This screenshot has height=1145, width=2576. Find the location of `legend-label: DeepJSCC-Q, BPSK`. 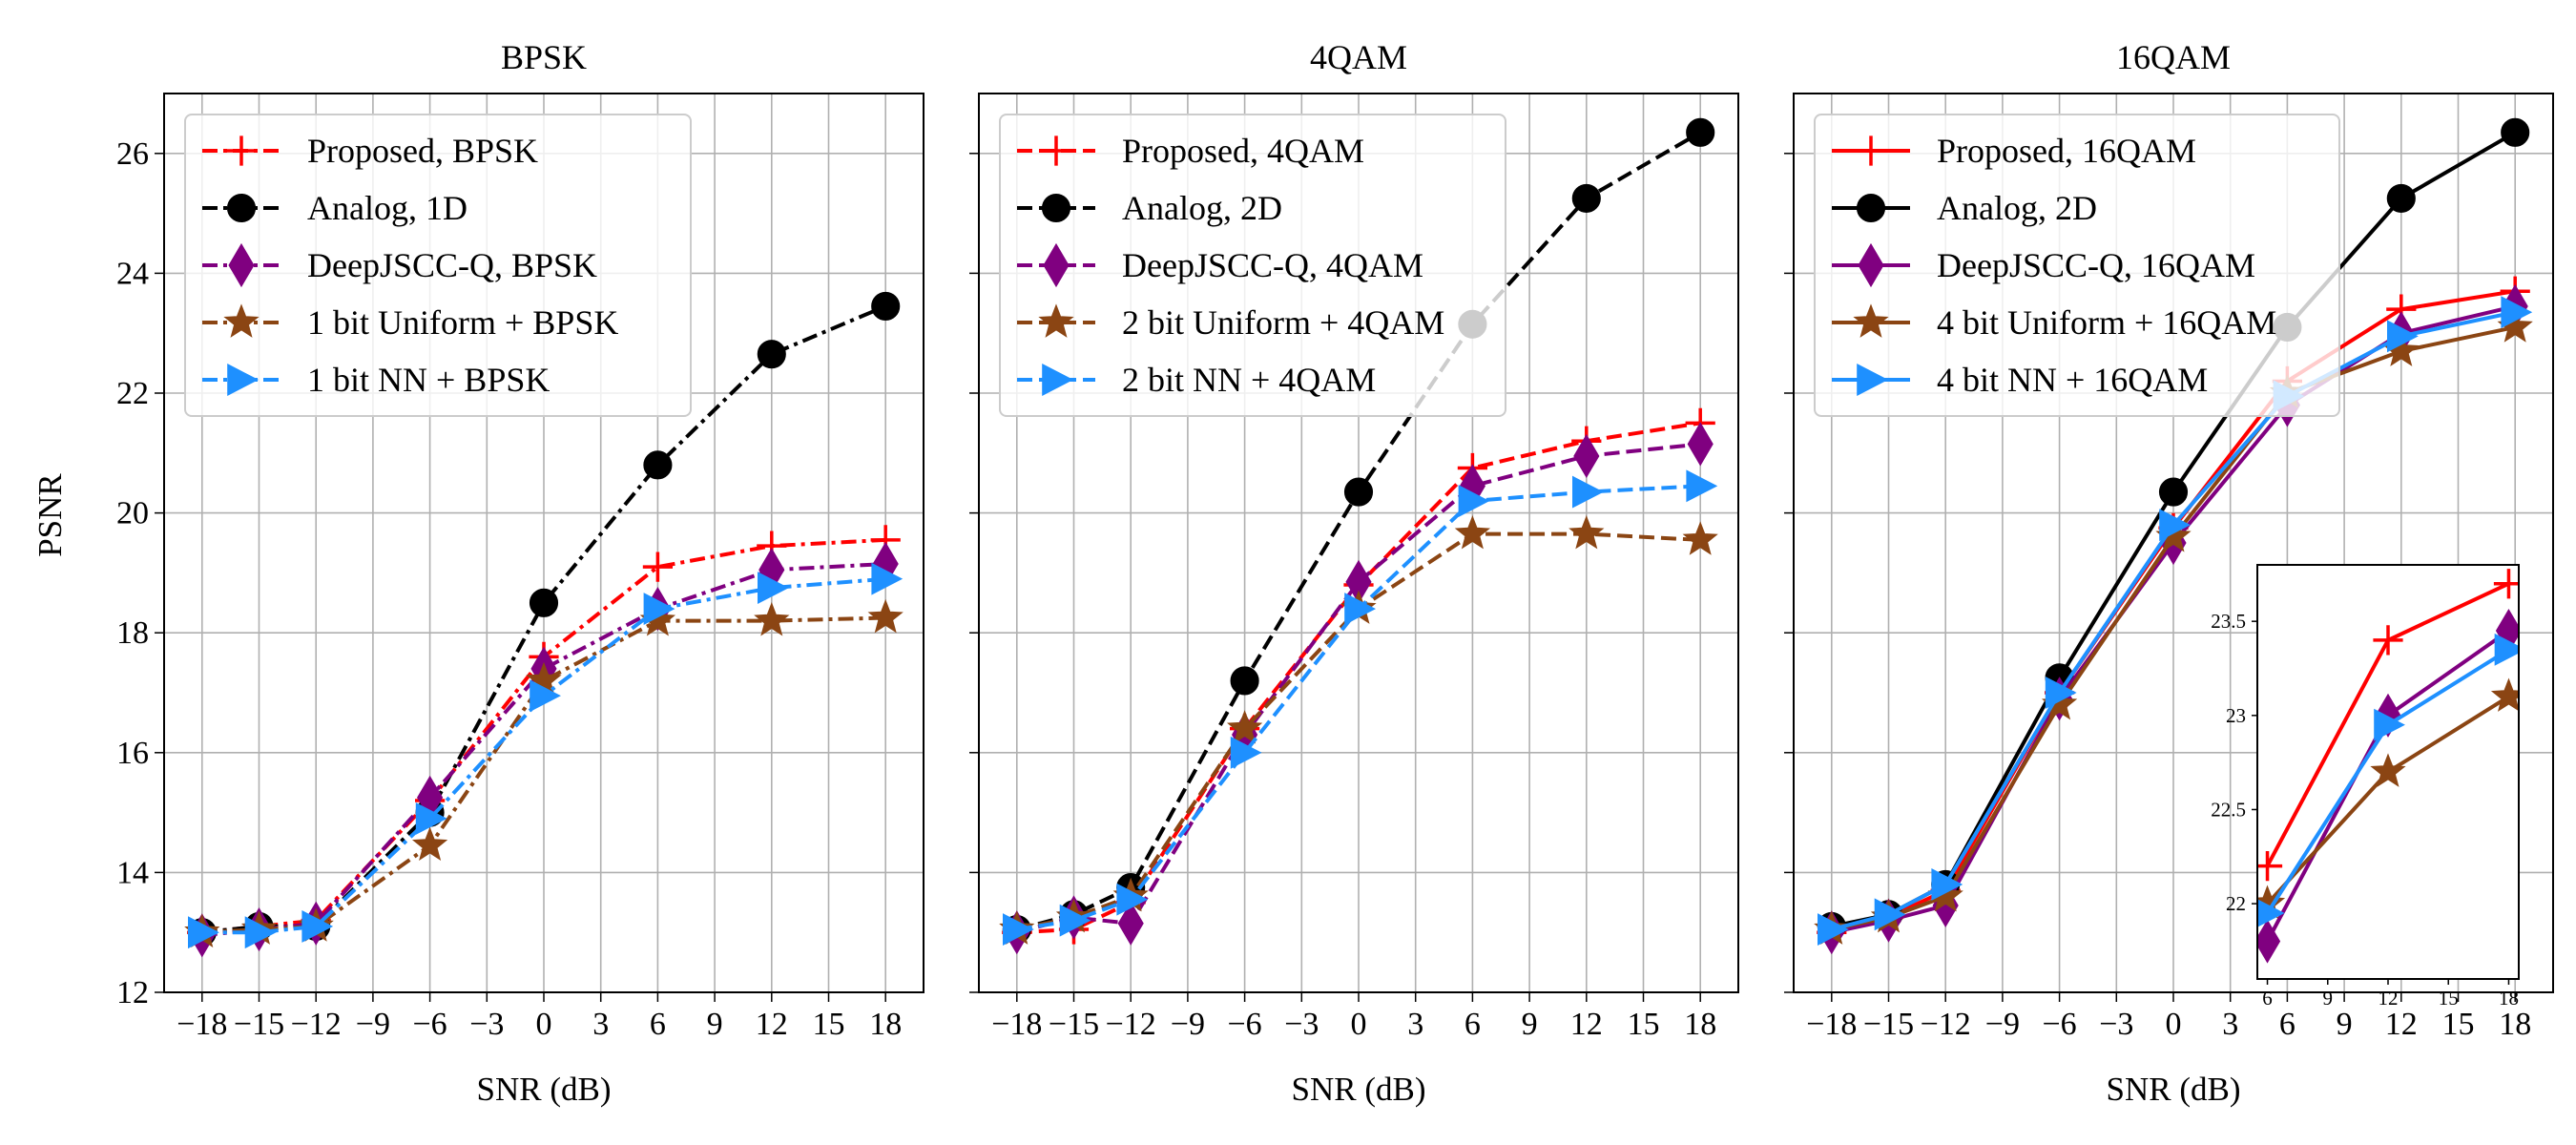

legend-label: DeepJSCC-Q, BPSK is located at coordinates (452, 265).